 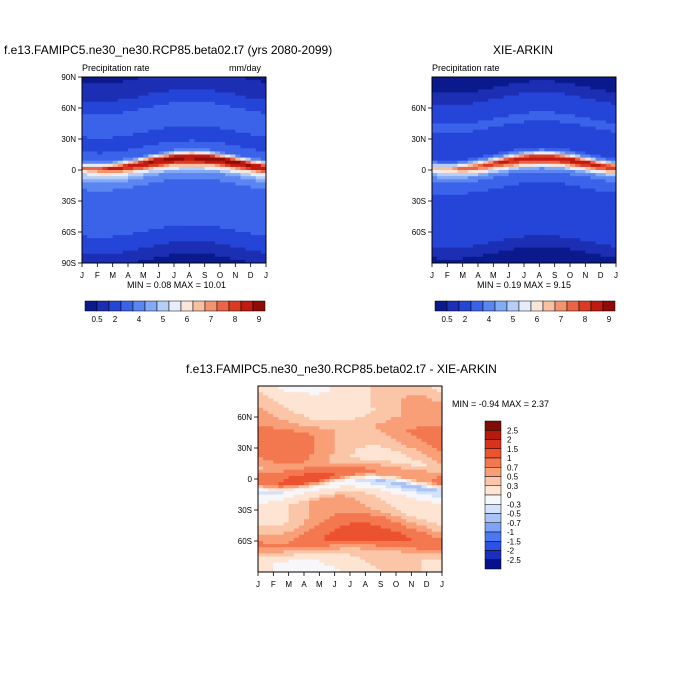 I want to click on colorbar-swatch, so click(x=465, y=306).